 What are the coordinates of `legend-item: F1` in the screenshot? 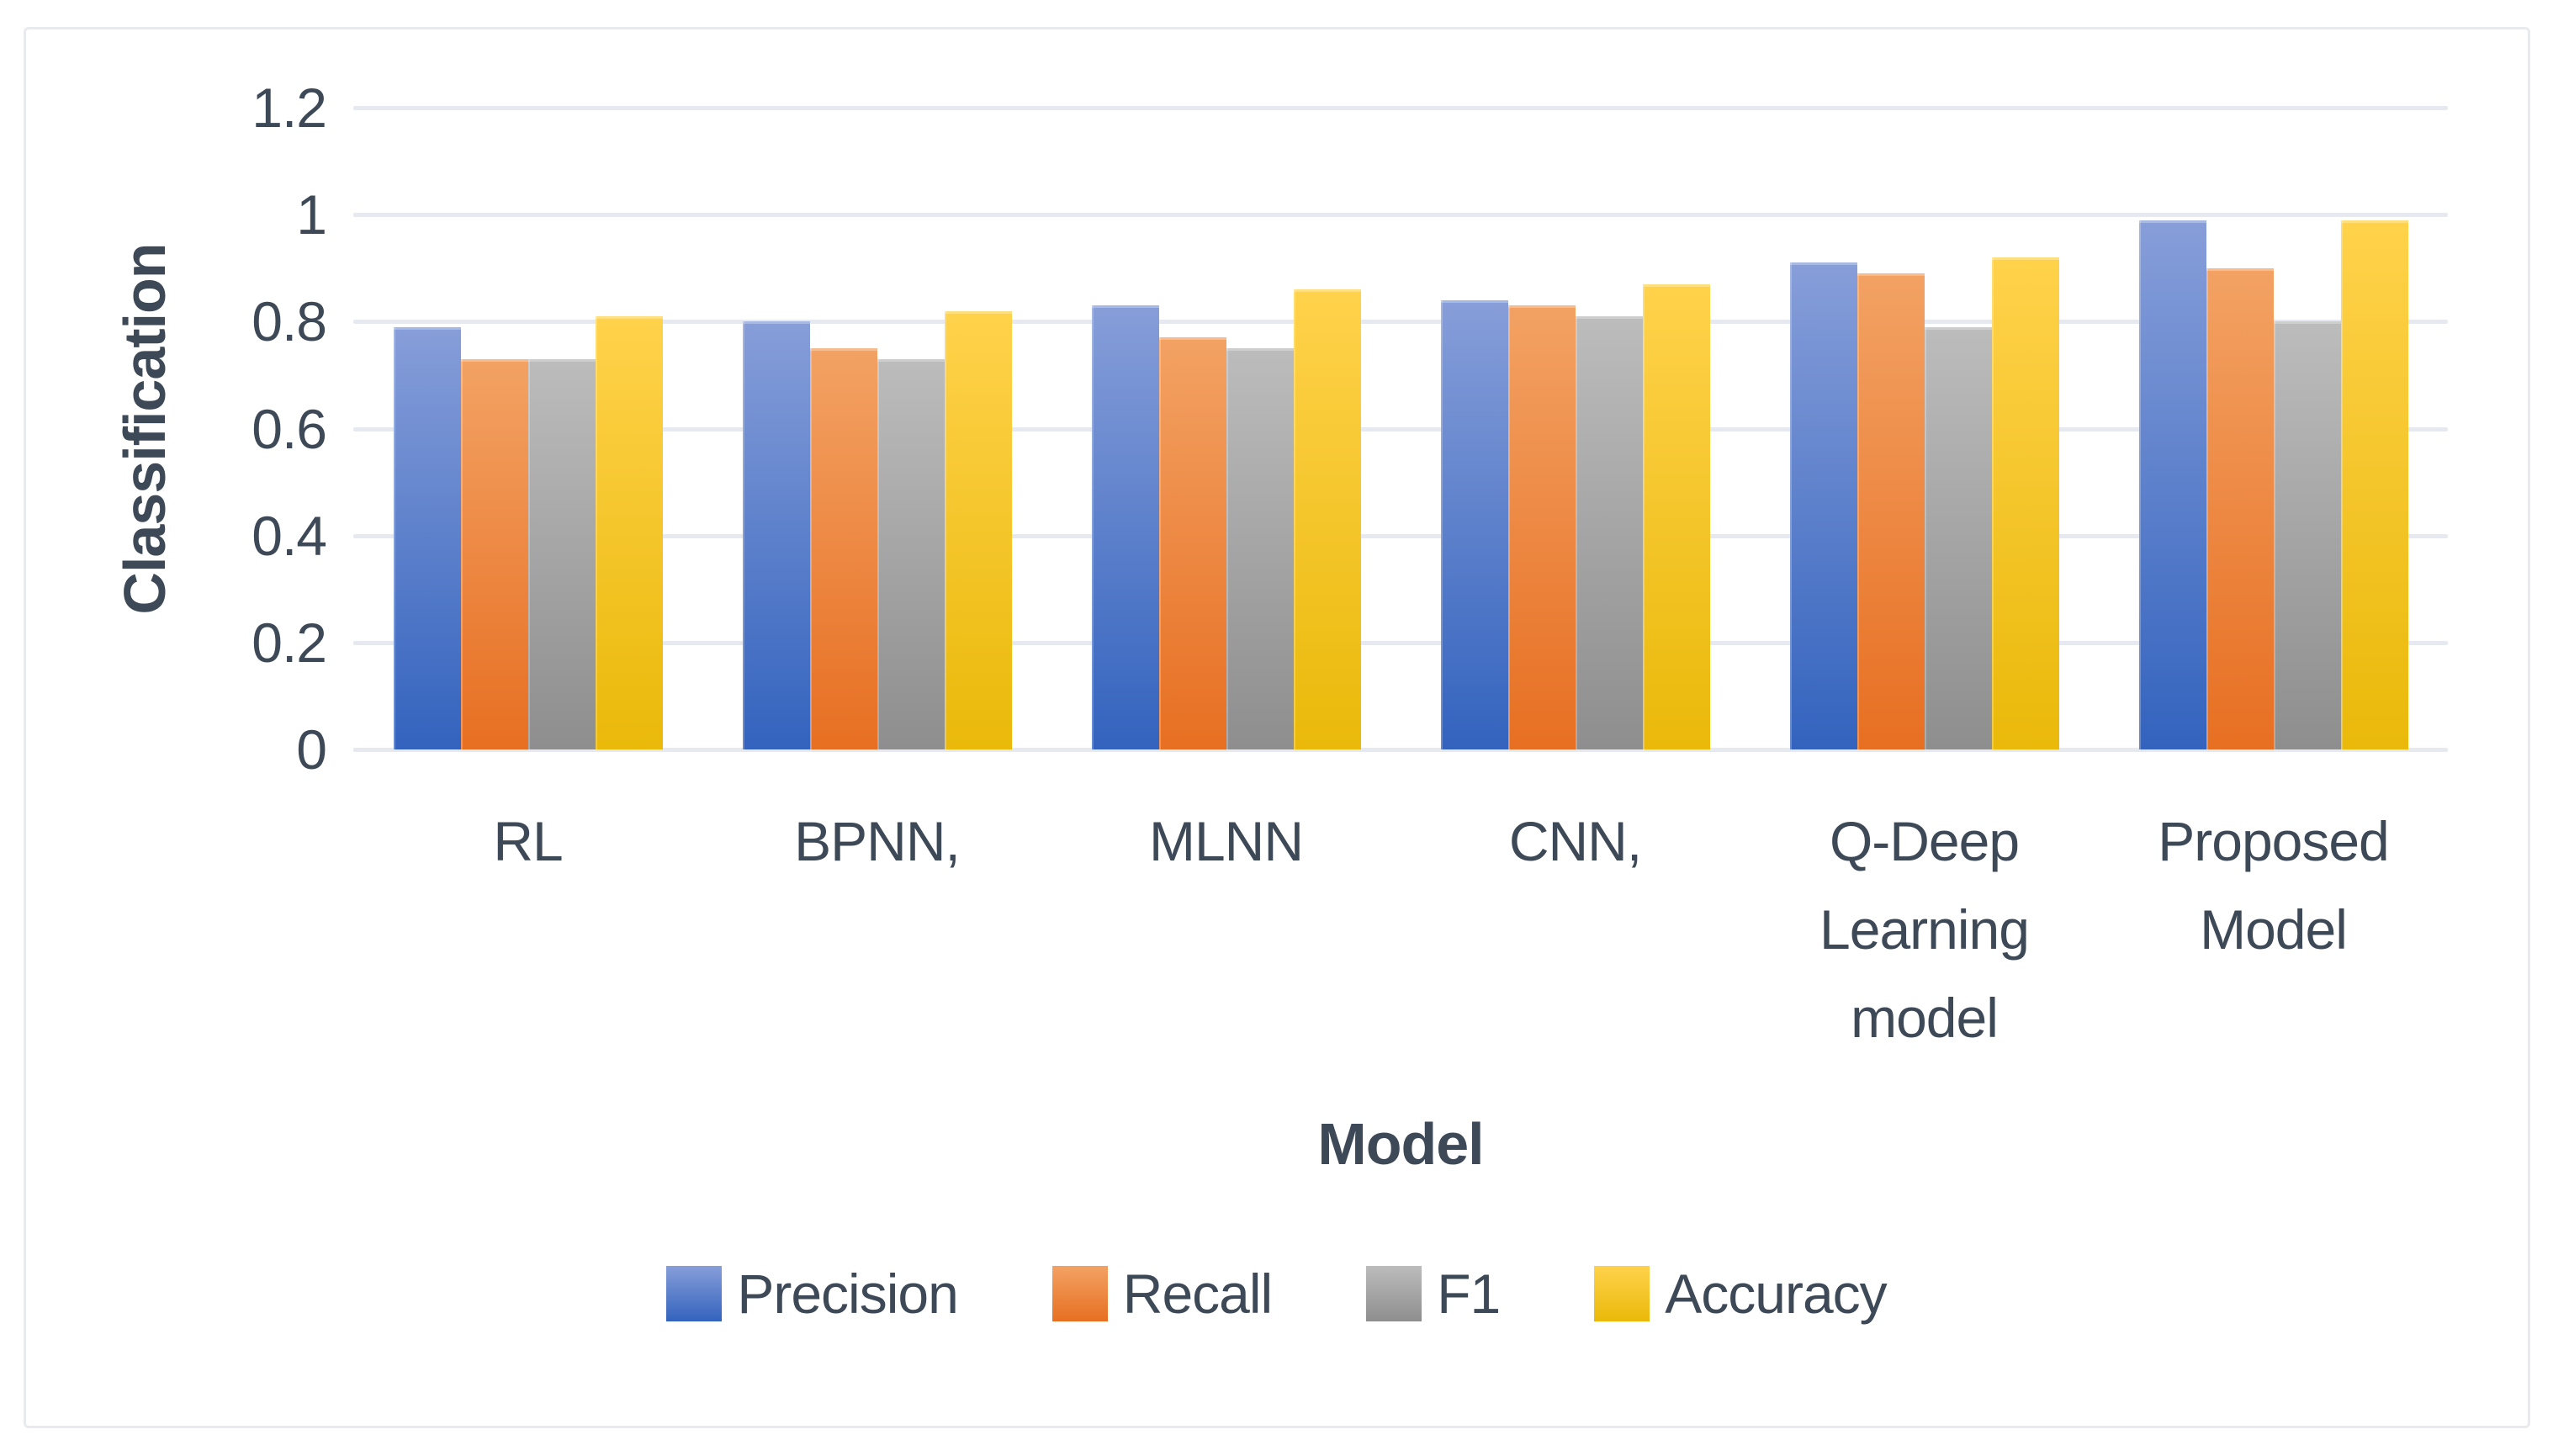 It's located at (1433, 1294).